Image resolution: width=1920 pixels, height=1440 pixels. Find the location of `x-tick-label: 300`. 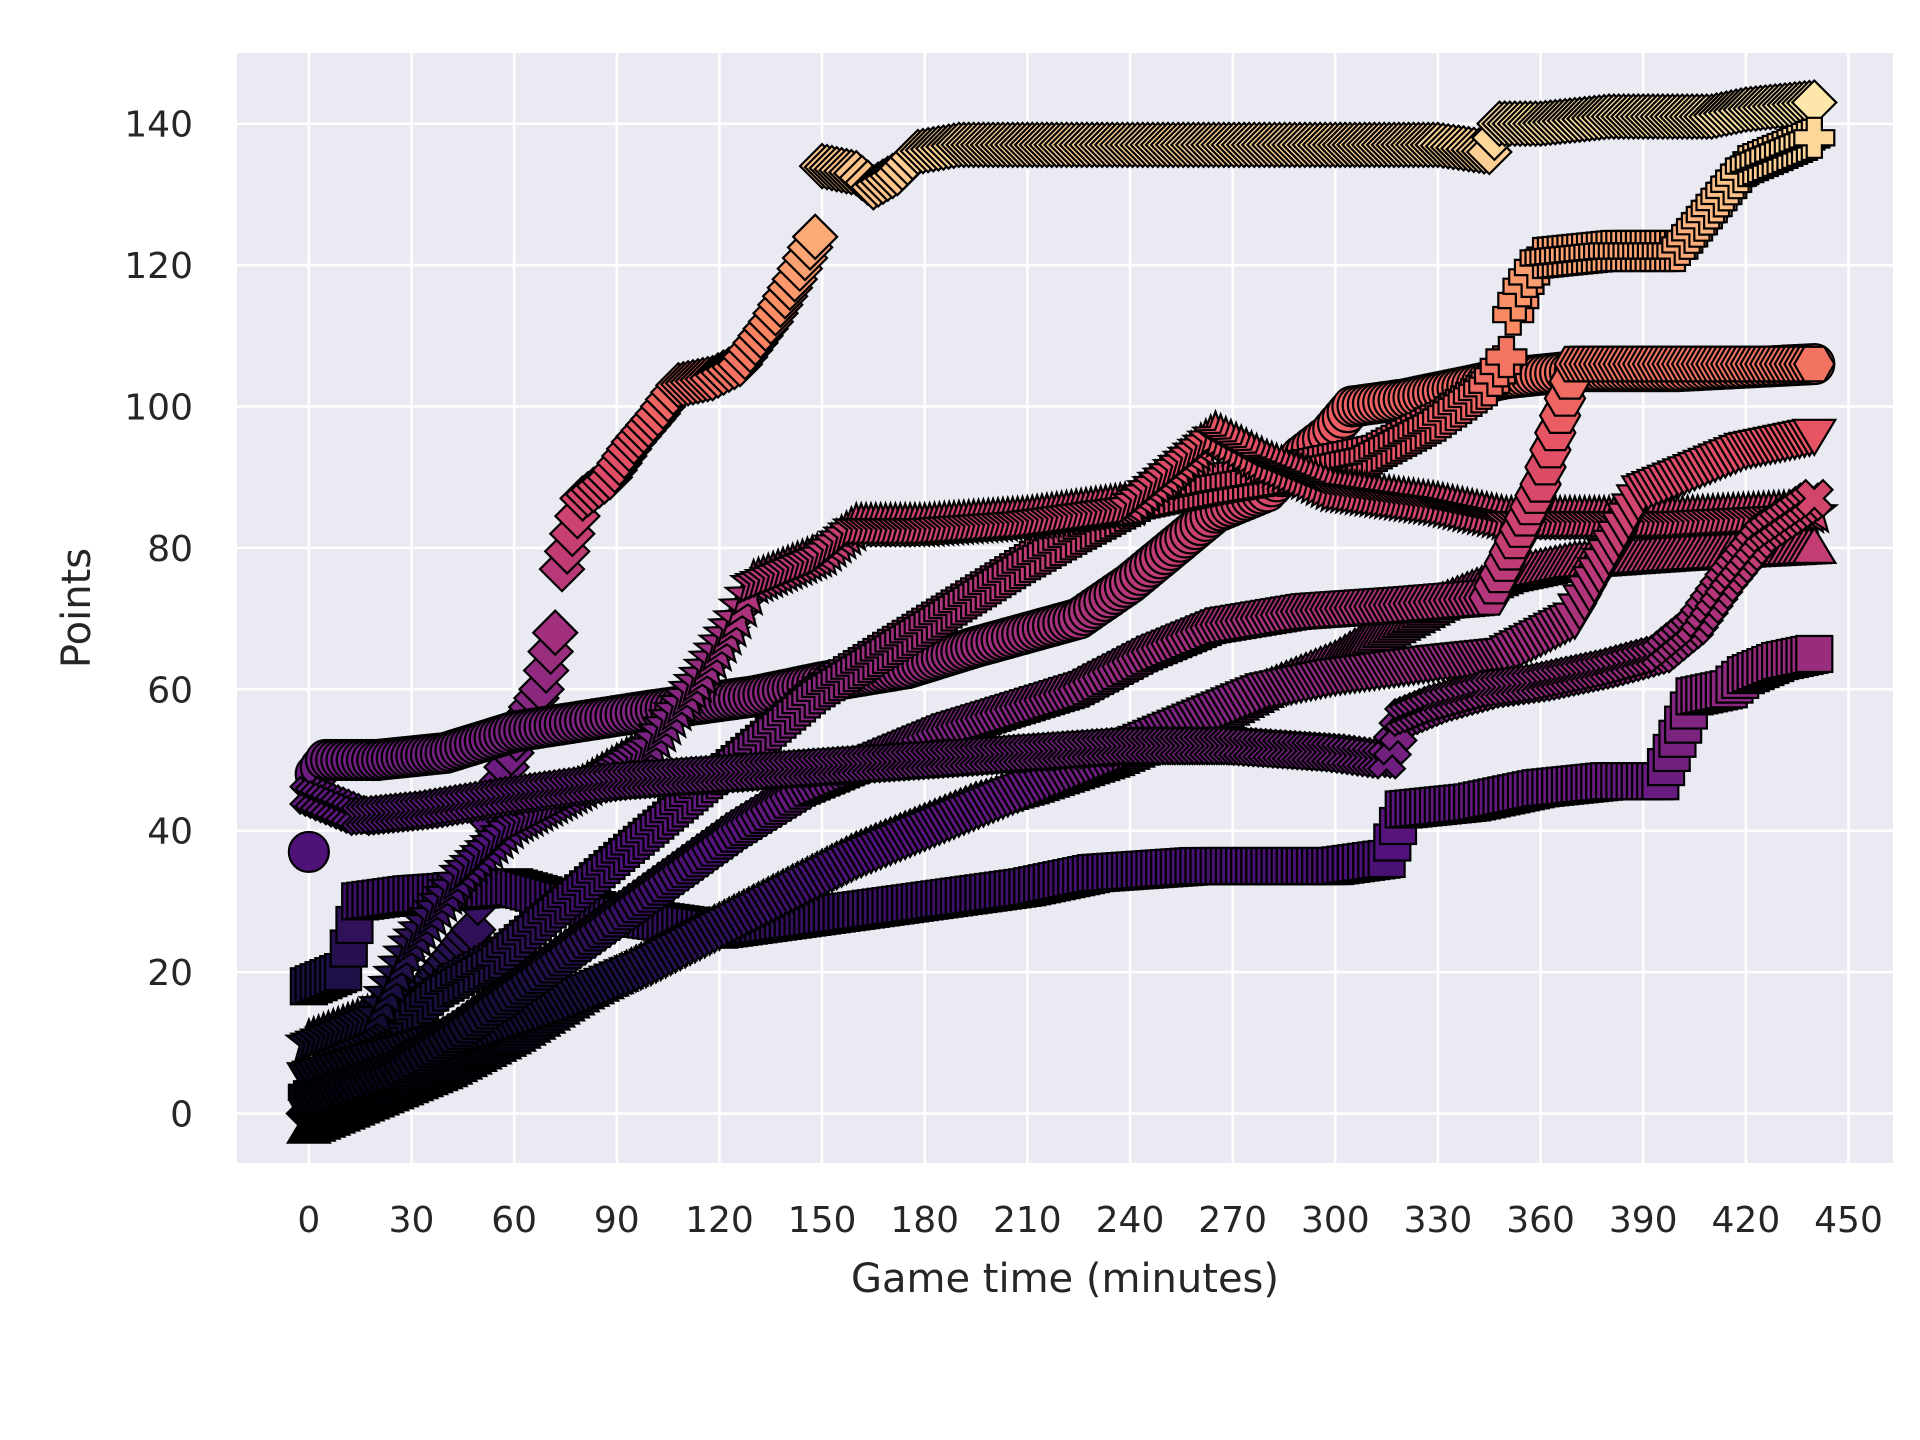

x-tick-label: 300 is located at coordinates (1335, 1220).